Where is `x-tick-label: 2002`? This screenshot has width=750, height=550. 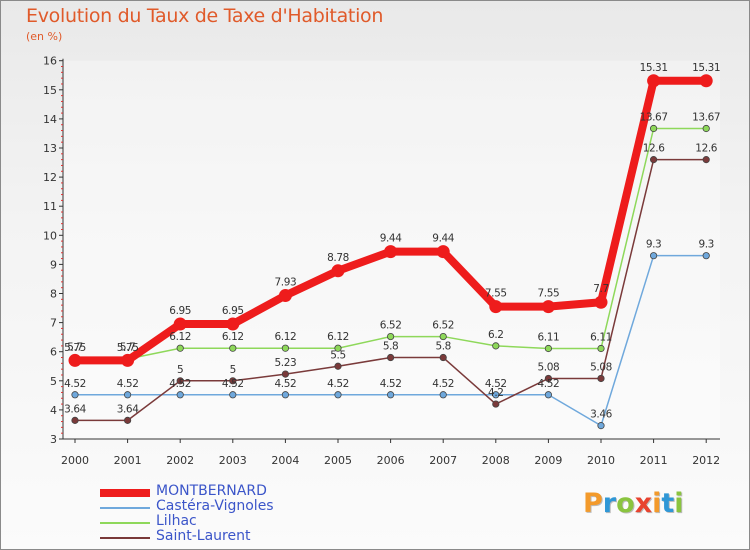 x-tick-label: 2002 is located at coordinates (180, 460).